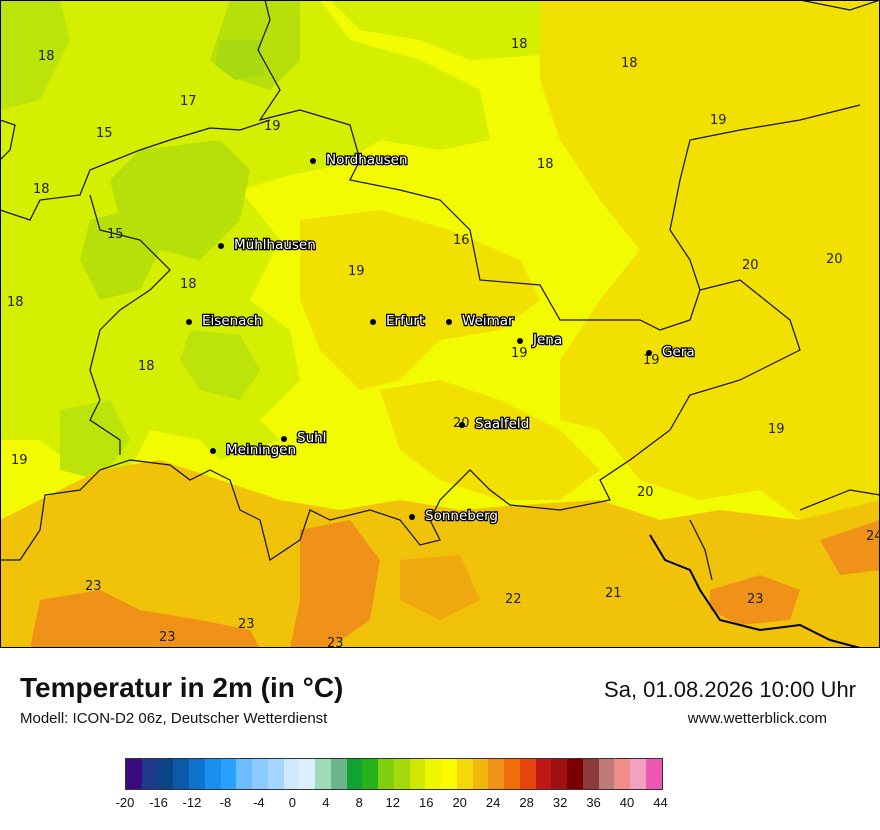  What do you see at coordinates (261, 450) in the screenshot?
I see `city-label-meiningen: Meiningen` at bounding box center [261, 450].